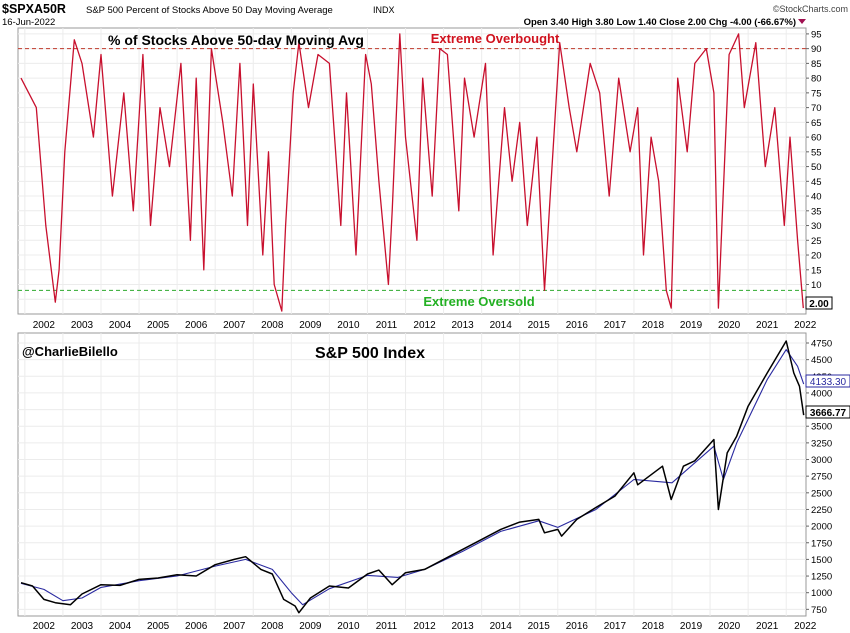 The image size is (850, 633). Describe the element at coordinates (196, 325) in the screenshot. I see `breadth-x-tick-label: 2006` at that location.